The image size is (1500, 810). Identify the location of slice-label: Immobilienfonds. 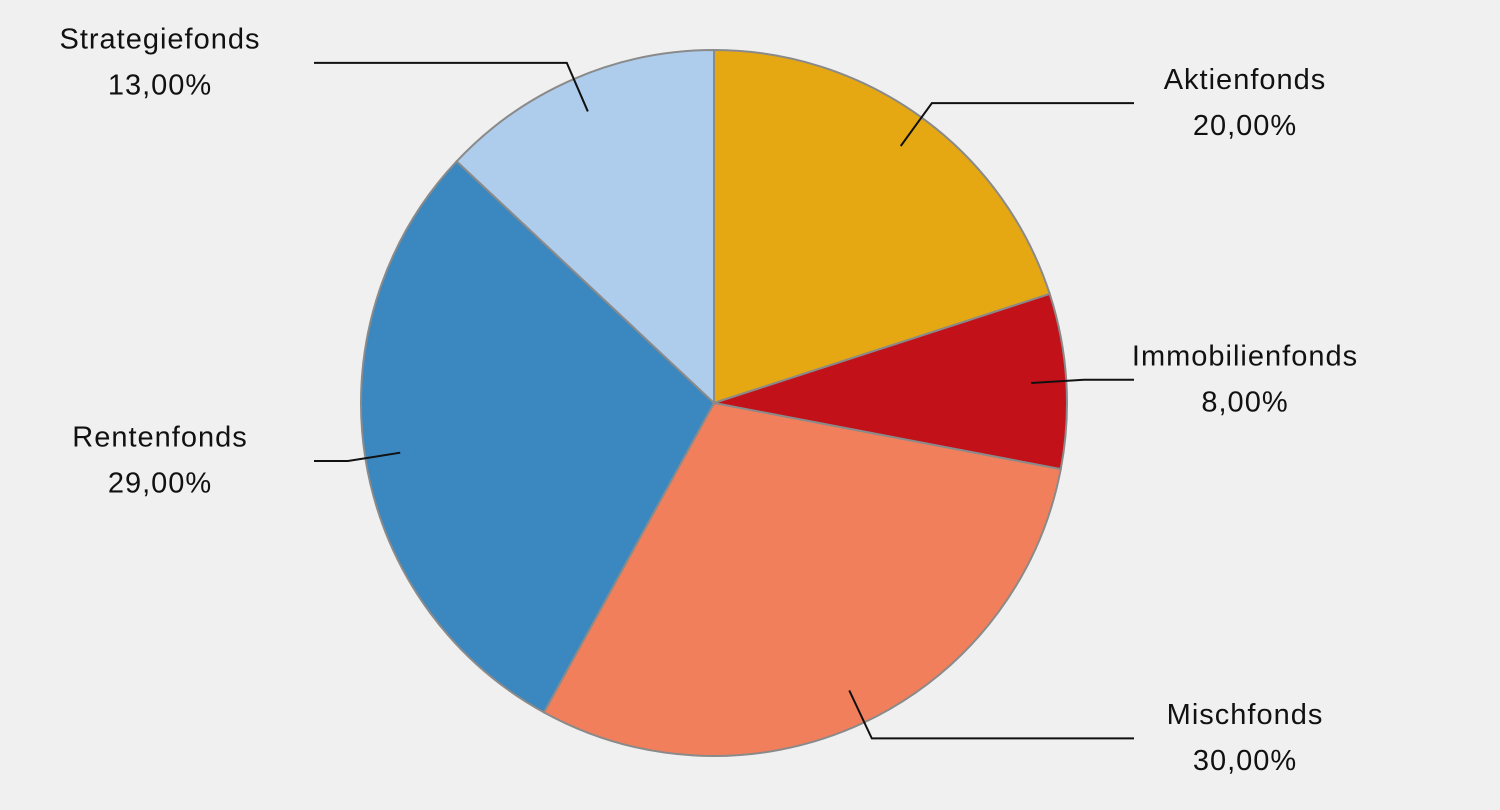
(1245, 356).